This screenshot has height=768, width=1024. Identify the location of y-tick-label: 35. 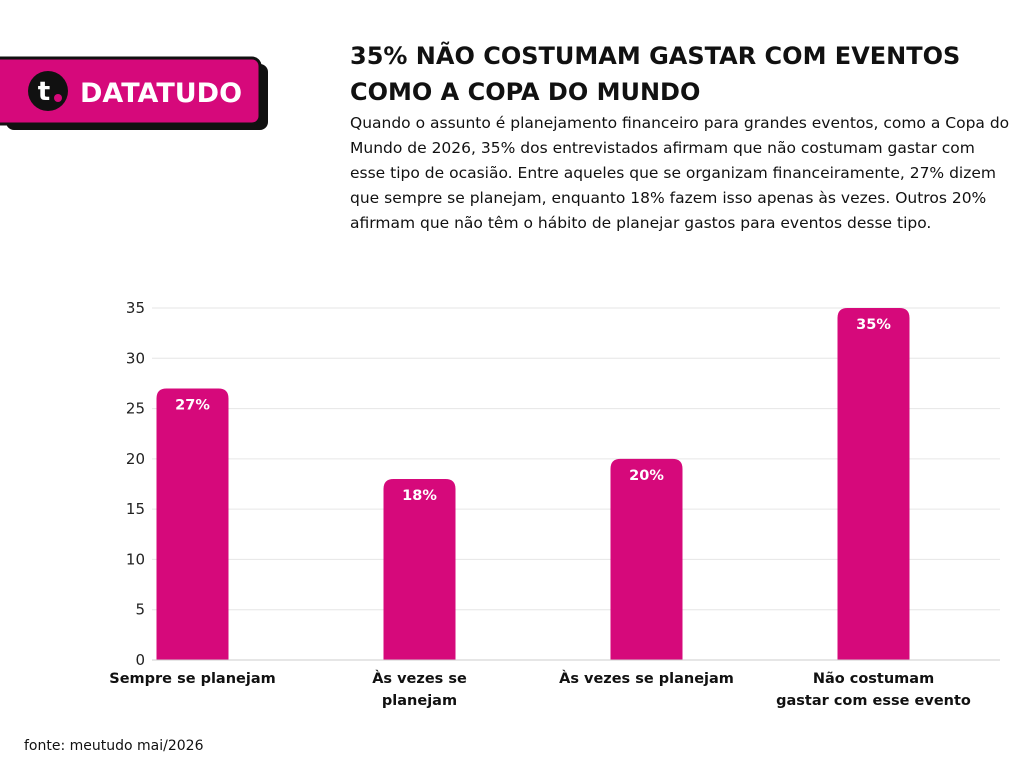
(135, 308).